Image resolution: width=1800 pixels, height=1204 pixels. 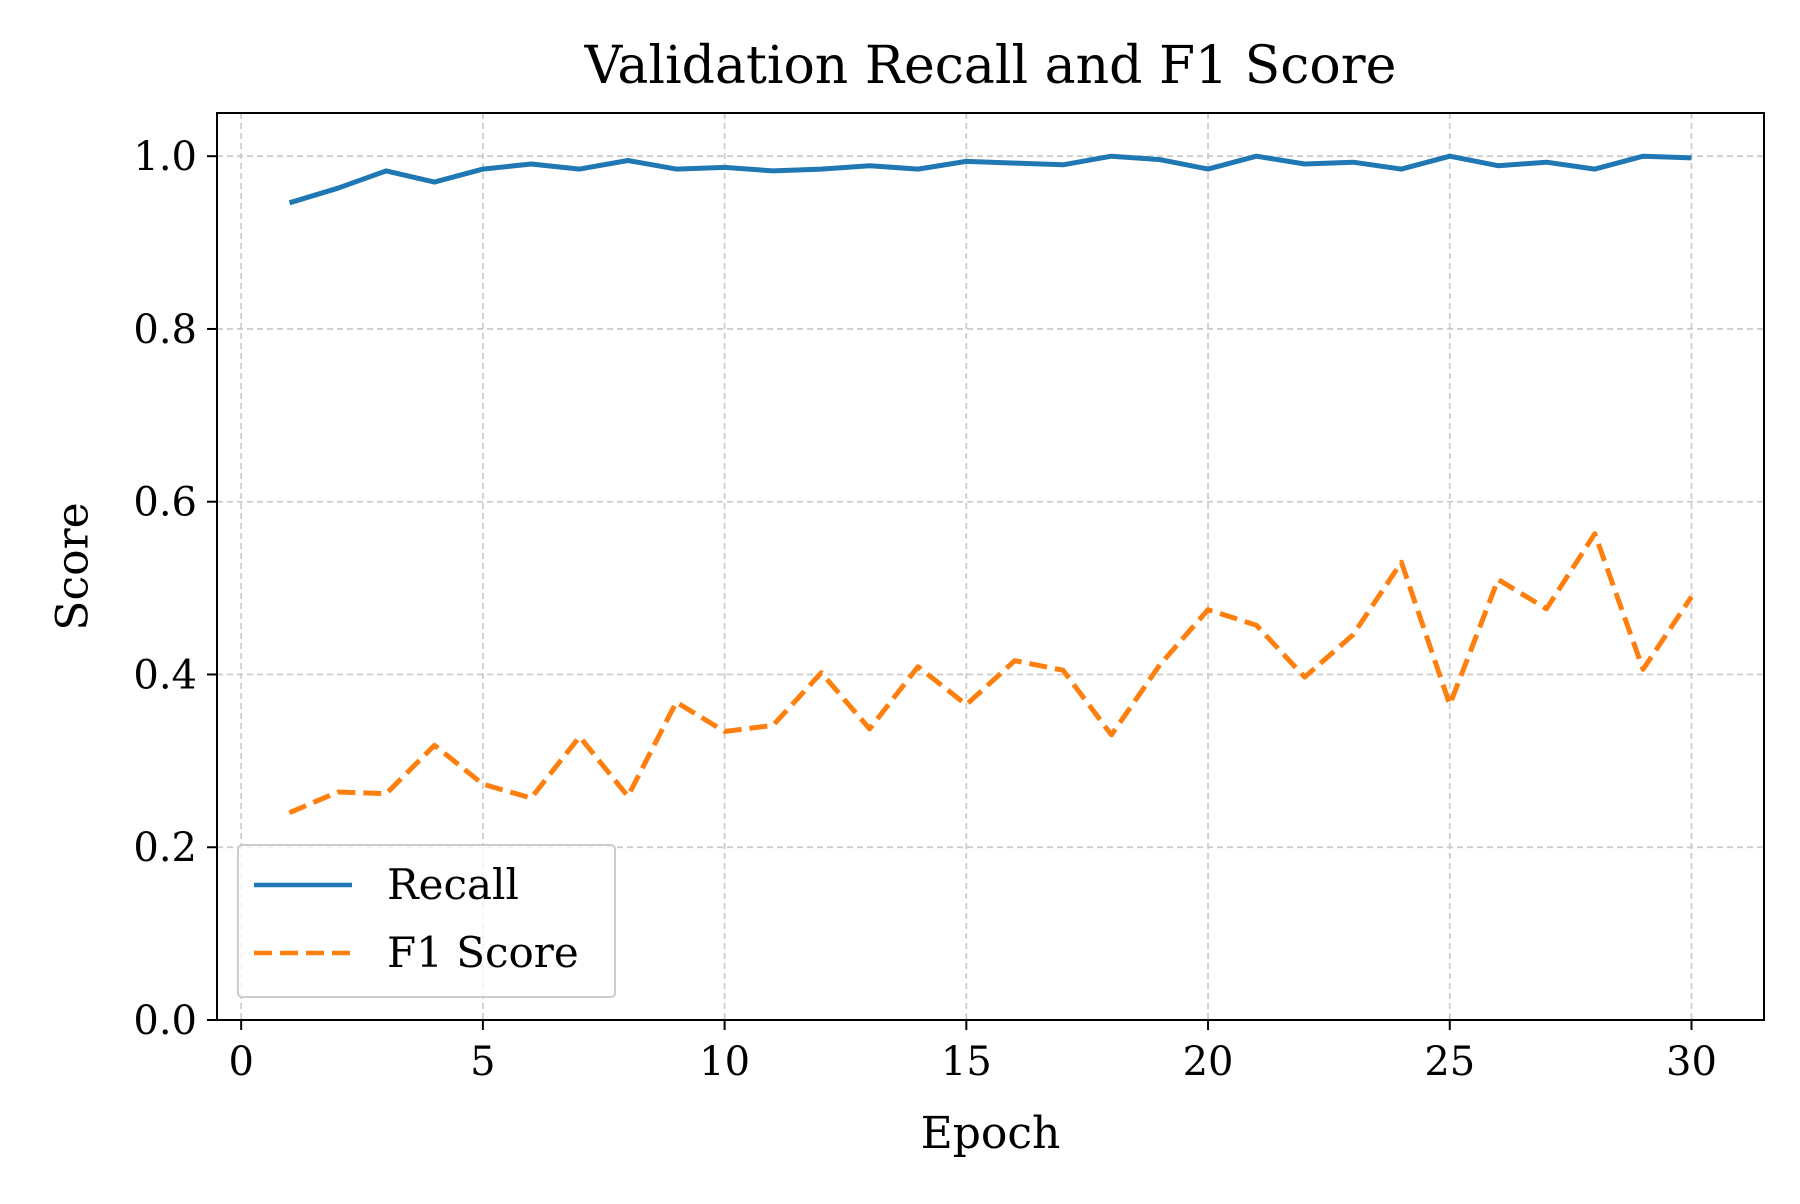 What do you see at coordinates (175, 589) in the screenshot?
I see `y-axis-ticks: 0.0 0.2 0.4 0.6 0.8 1.0` at bounding box center [175, 589].